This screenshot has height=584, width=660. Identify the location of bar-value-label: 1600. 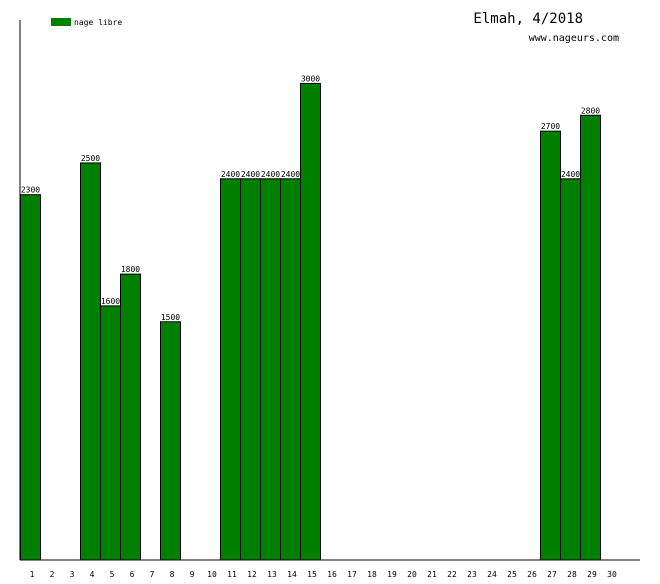
(110, 301).